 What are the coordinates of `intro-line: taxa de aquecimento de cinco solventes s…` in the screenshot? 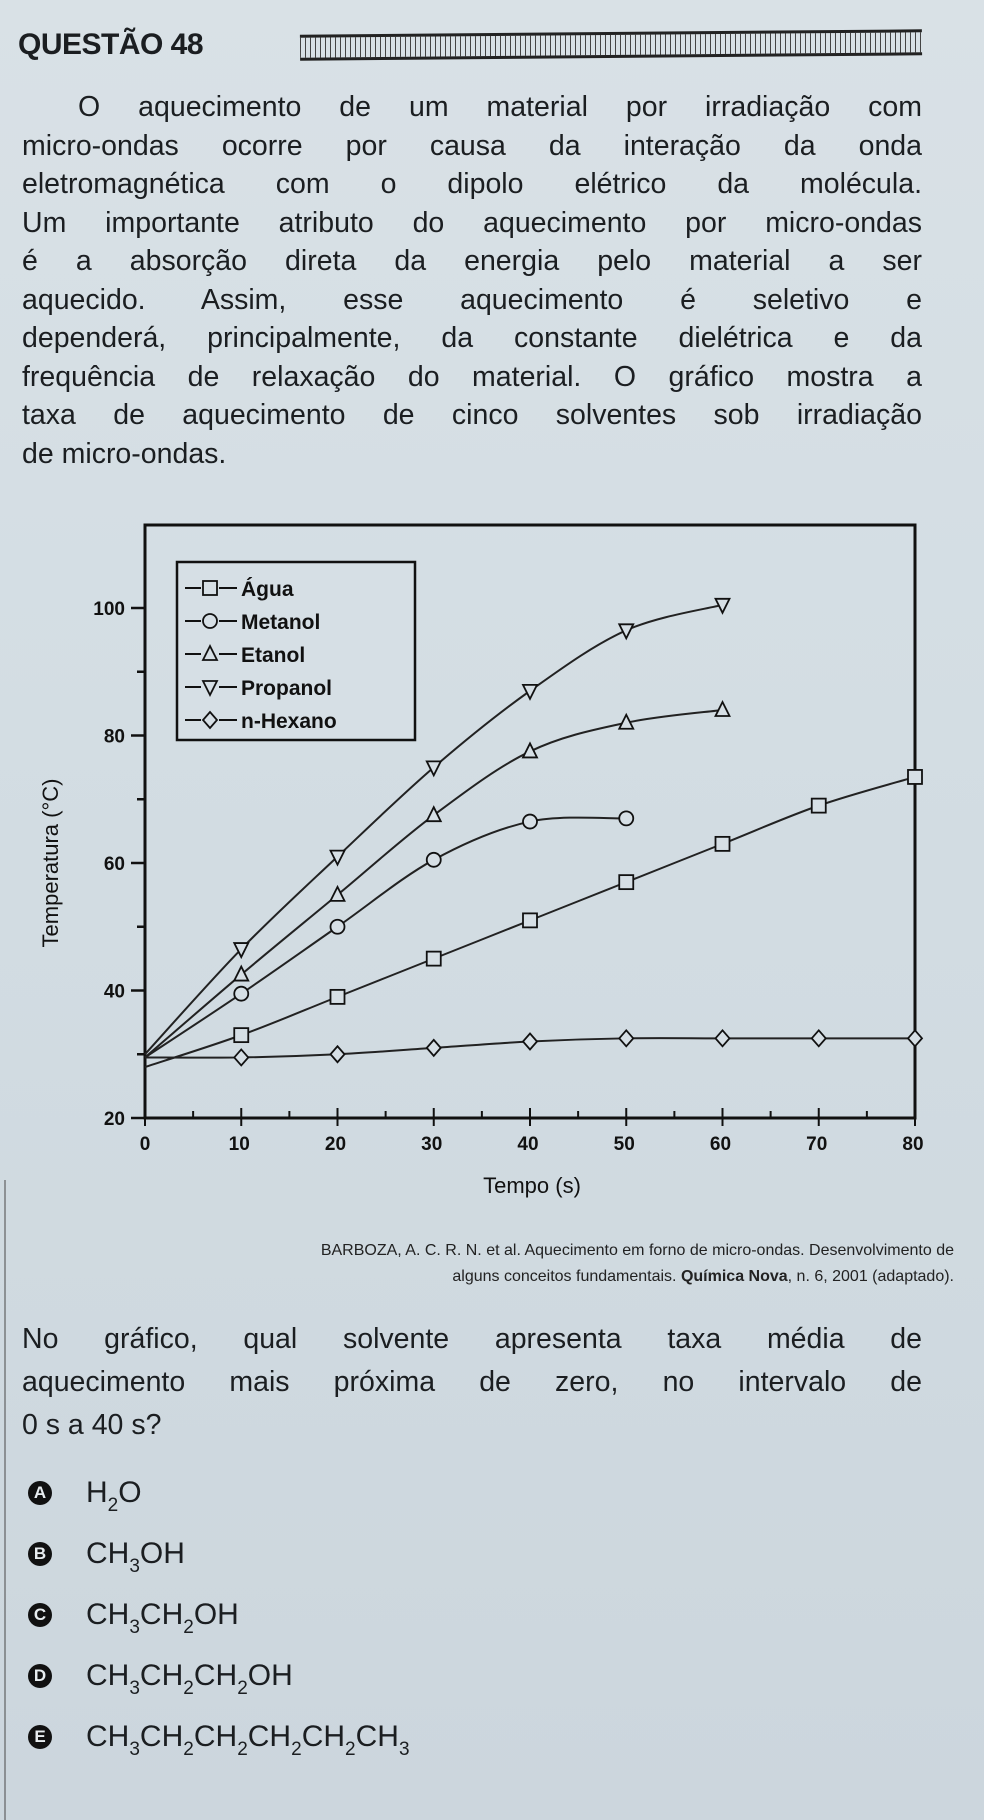 It's located at (472, 415).